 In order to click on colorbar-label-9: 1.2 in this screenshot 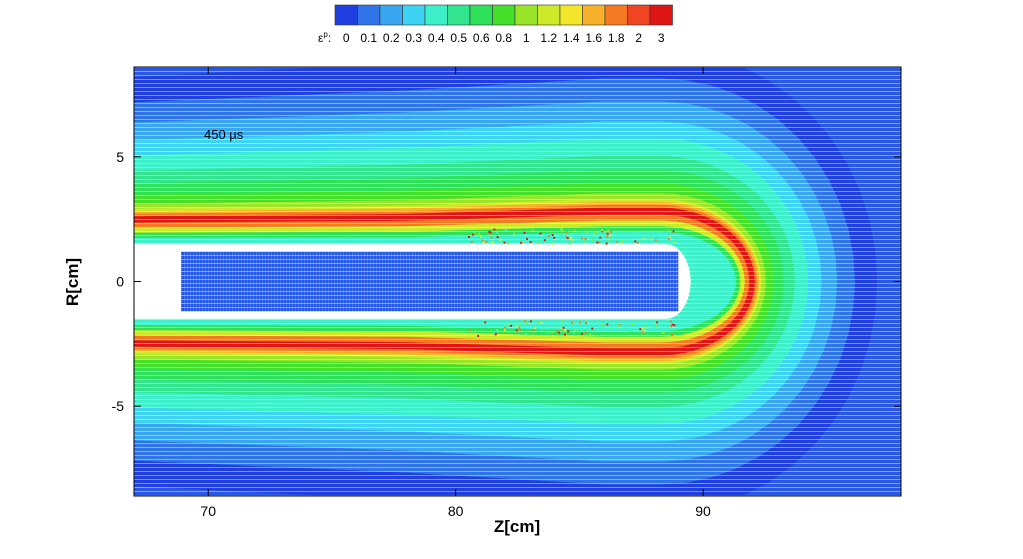, I will do `click(548, 38)`.